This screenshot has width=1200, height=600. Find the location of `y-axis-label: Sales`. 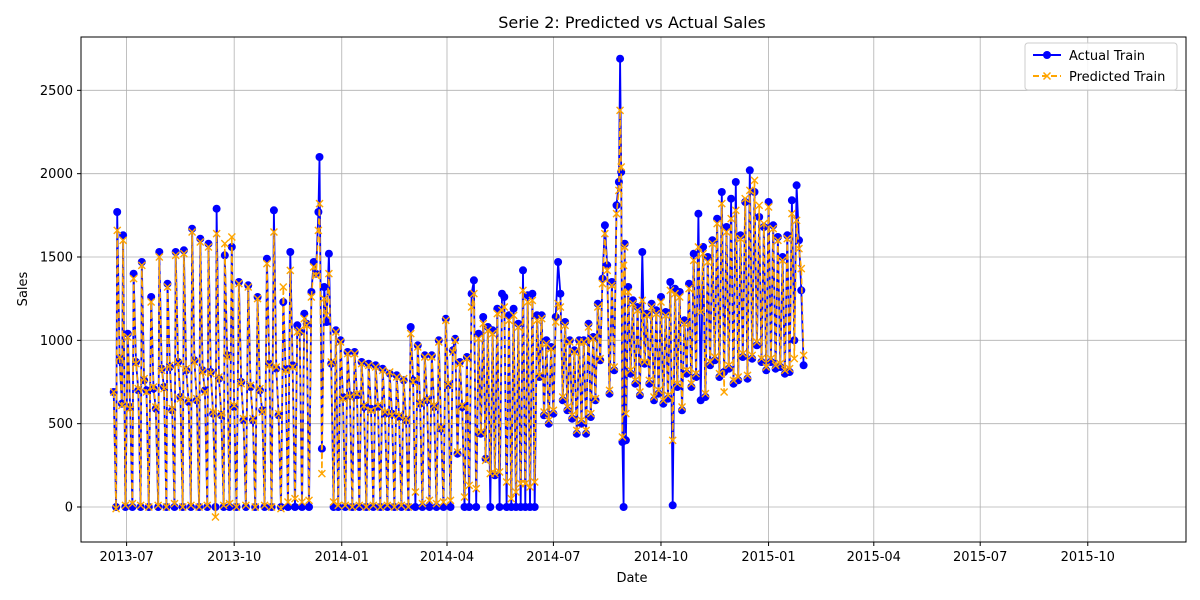

y-axis-label: Sales is located at coordinates (23, 288).